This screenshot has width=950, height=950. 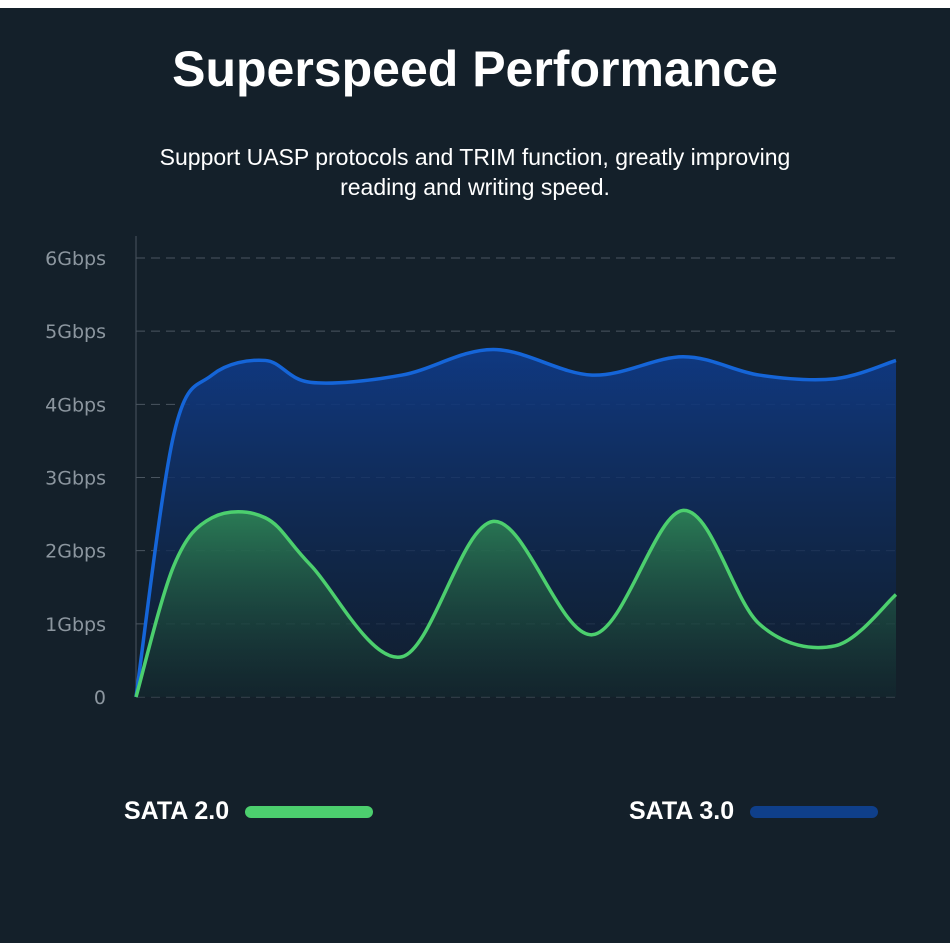 I want to click on legend-swatch-sata3, so click(x=814, y=812).